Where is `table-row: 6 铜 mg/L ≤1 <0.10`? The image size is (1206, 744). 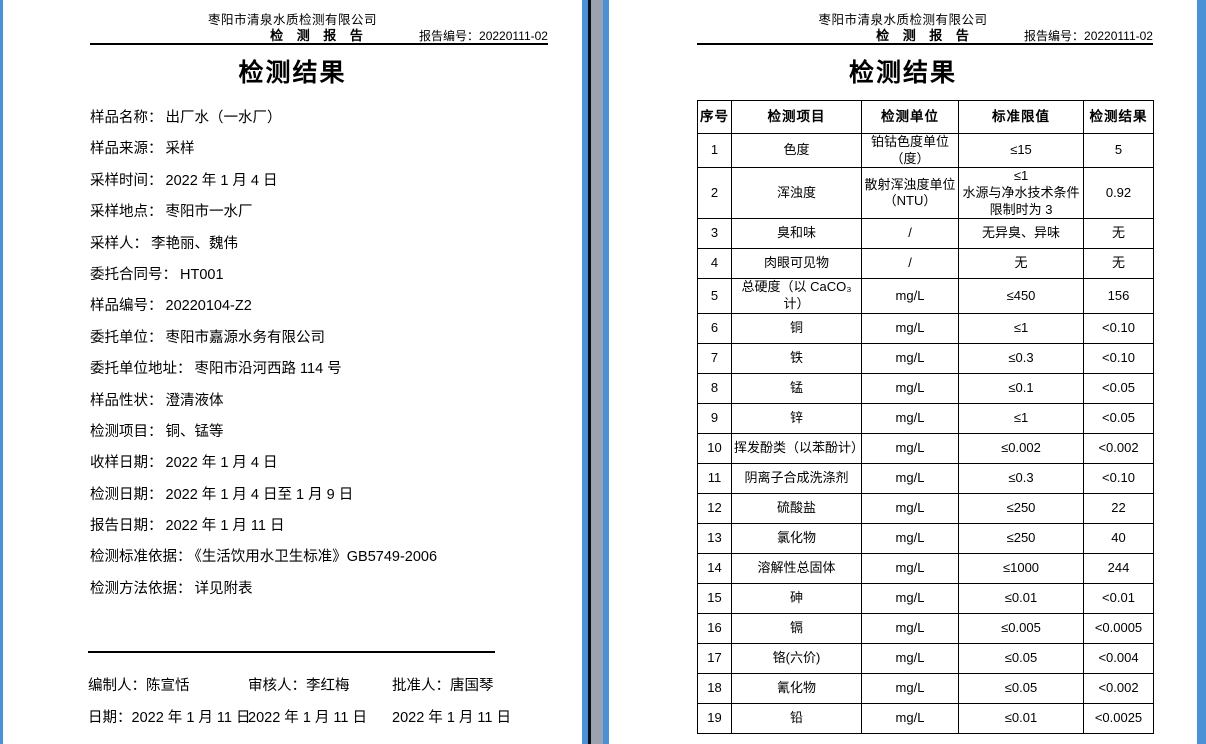 table-row: 6 铜 mg/L ≤1 <0.10 is located at coordinates (925, 328).